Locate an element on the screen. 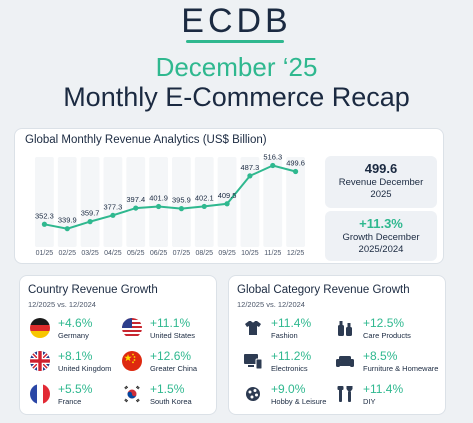 The height and width of the screenshot is (423, 473). country-name: France is located at coordinates (70, 401).